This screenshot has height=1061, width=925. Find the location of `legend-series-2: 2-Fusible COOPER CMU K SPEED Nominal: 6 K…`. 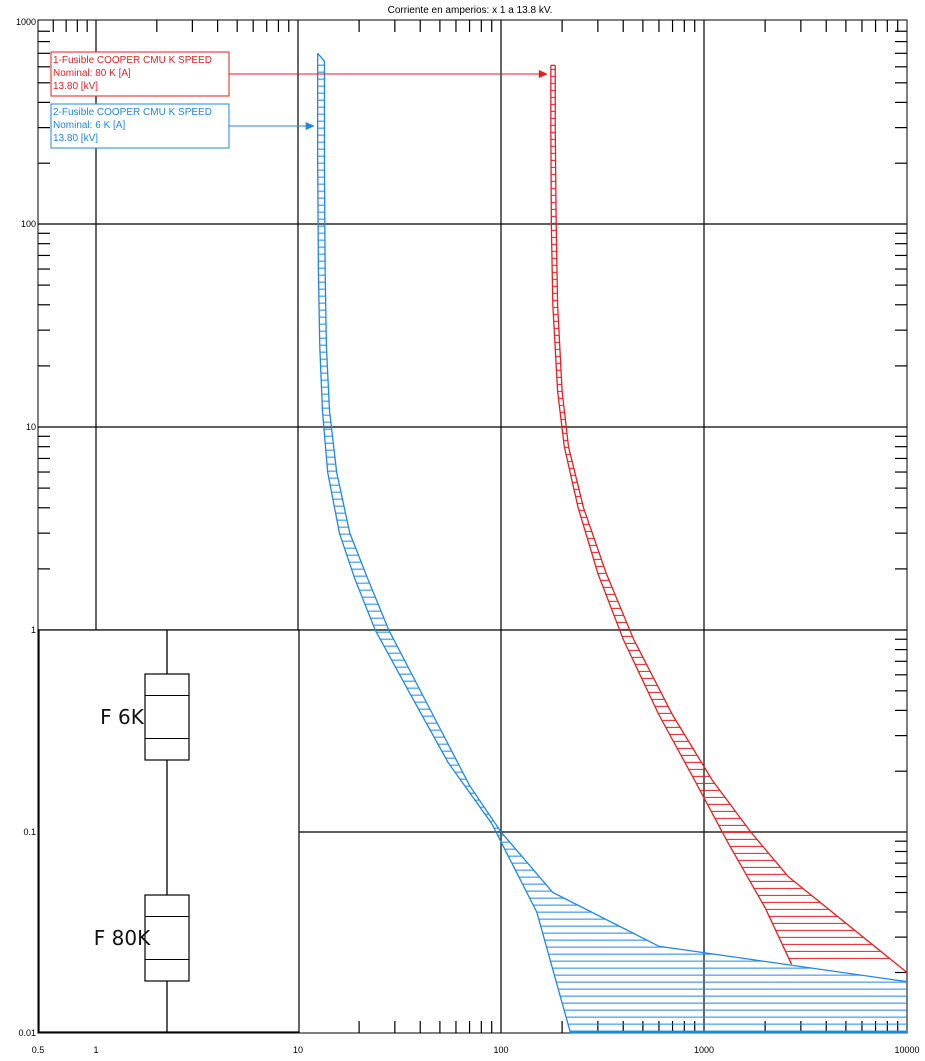

legend-series-2: 2-Fusible COOPER CMU K SPEED Nominal: 6 K… is located at coordinates (182, 126).